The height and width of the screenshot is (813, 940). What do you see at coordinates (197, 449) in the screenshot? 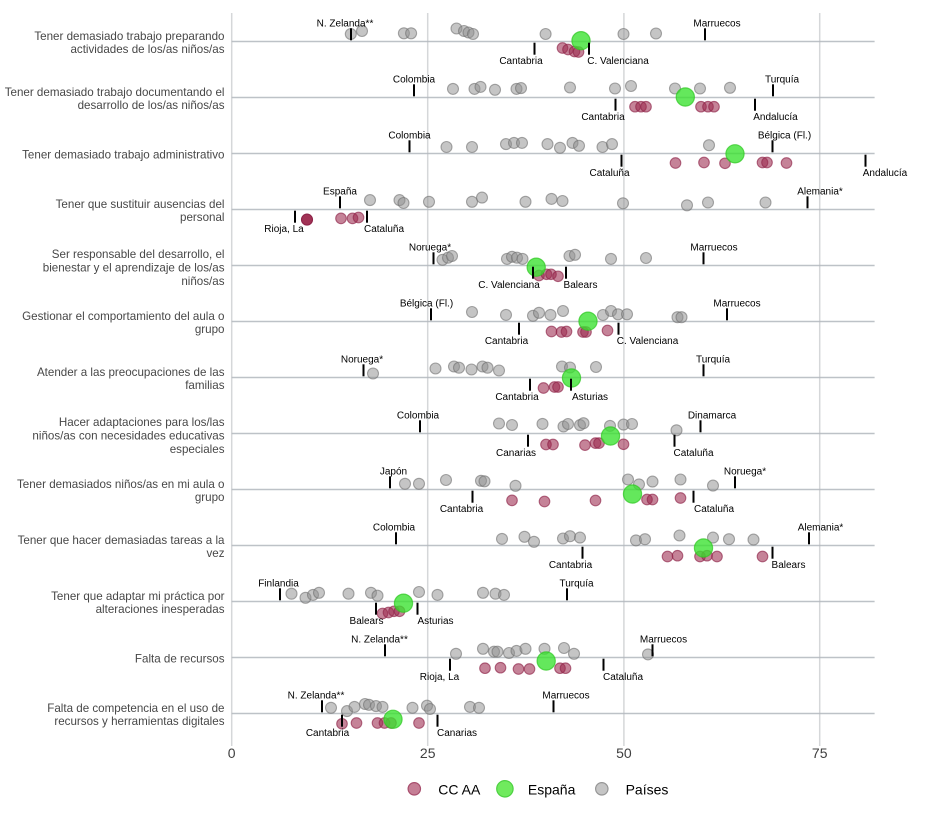
I see `svg-text: especiales` at bounding box center [197, 449].